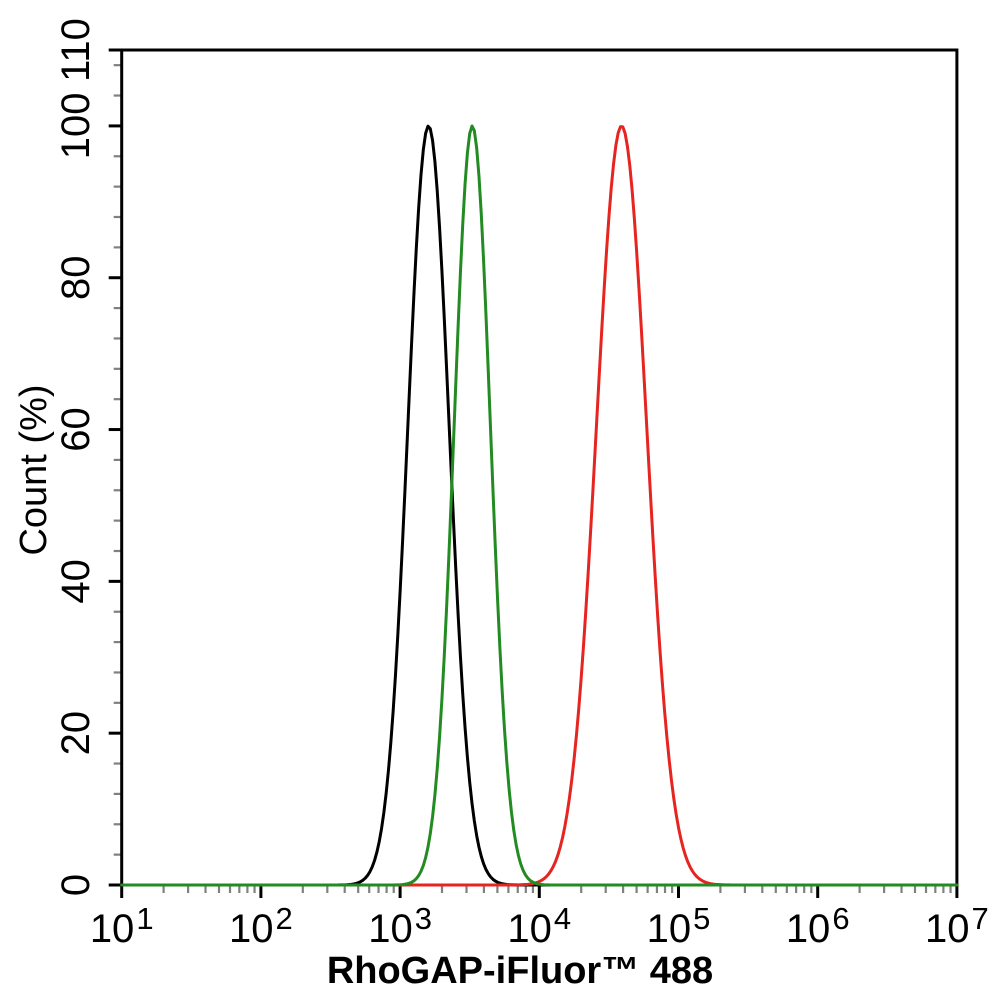  I want to click on y-axis-major-ticks, so click(115, 467).